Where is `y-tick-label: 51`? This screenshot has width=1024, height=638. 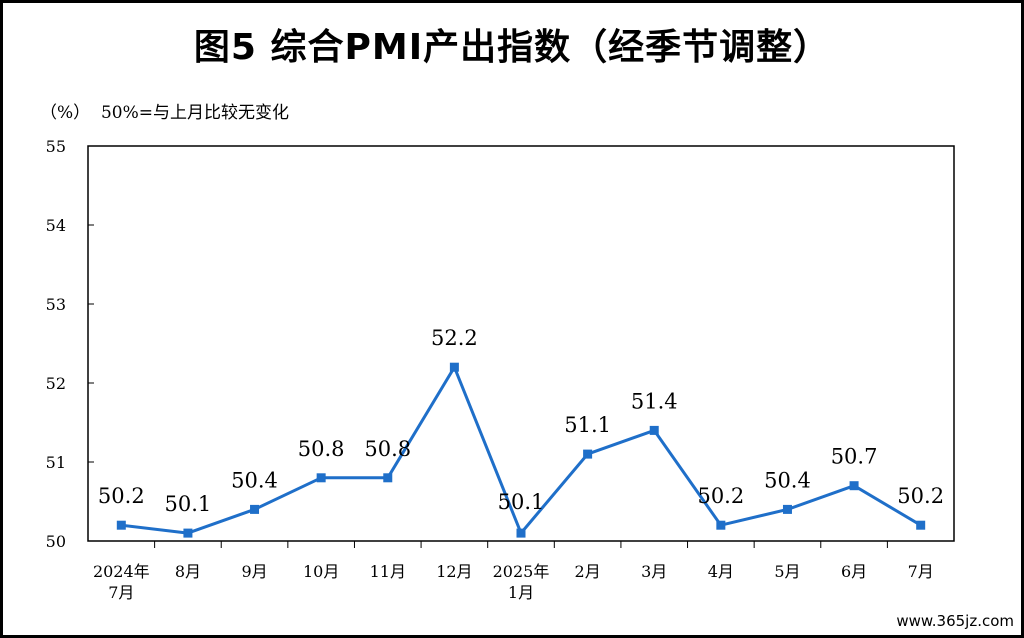
y-tick-label: 51 is located at coordinates (56, 462).